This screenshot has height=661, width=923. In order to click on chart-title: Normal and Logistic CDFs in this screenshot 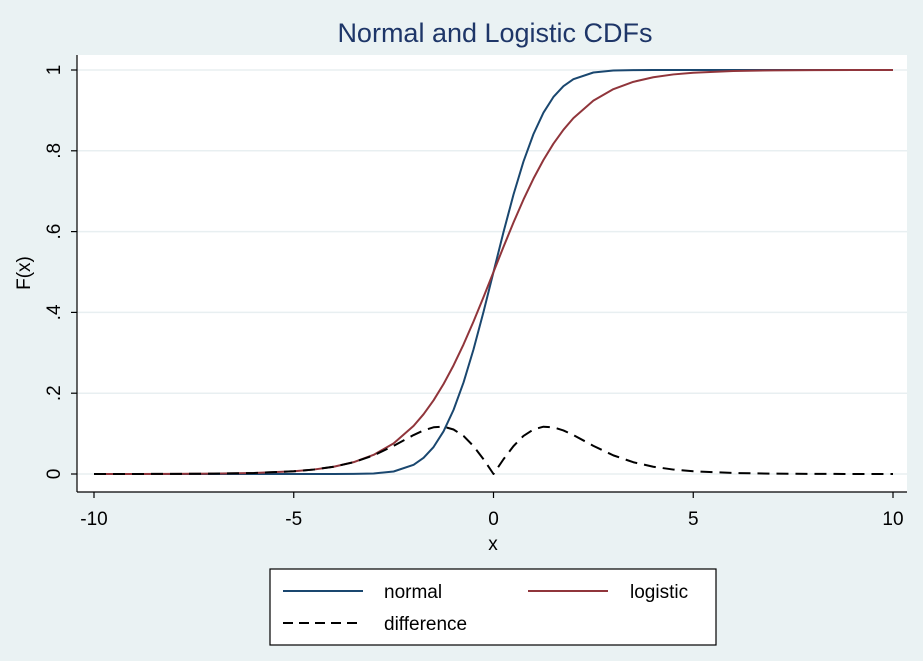, I will do `click(494, 33)`.